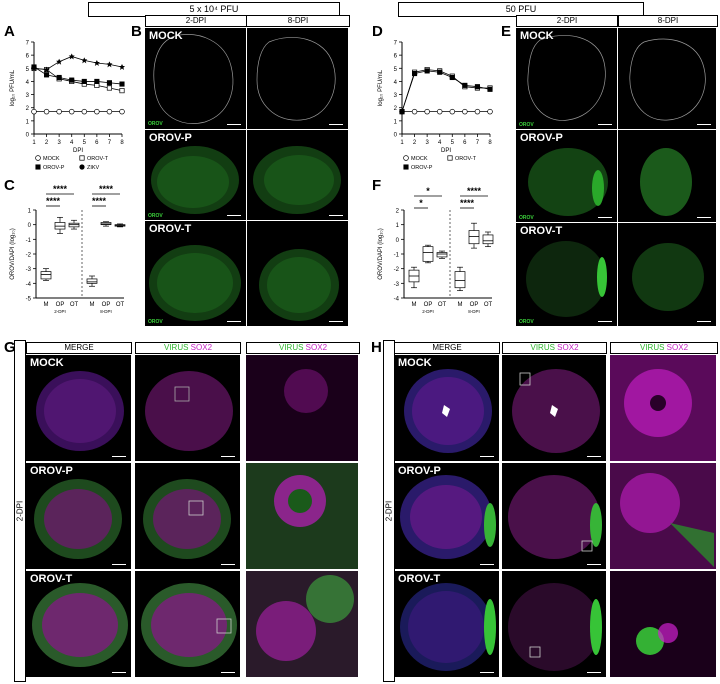 The image size is (720, 684). Describe the element at coordinates (297, 273) in the screenshot. I see `tile-b-orovt-8dpi` at that location.